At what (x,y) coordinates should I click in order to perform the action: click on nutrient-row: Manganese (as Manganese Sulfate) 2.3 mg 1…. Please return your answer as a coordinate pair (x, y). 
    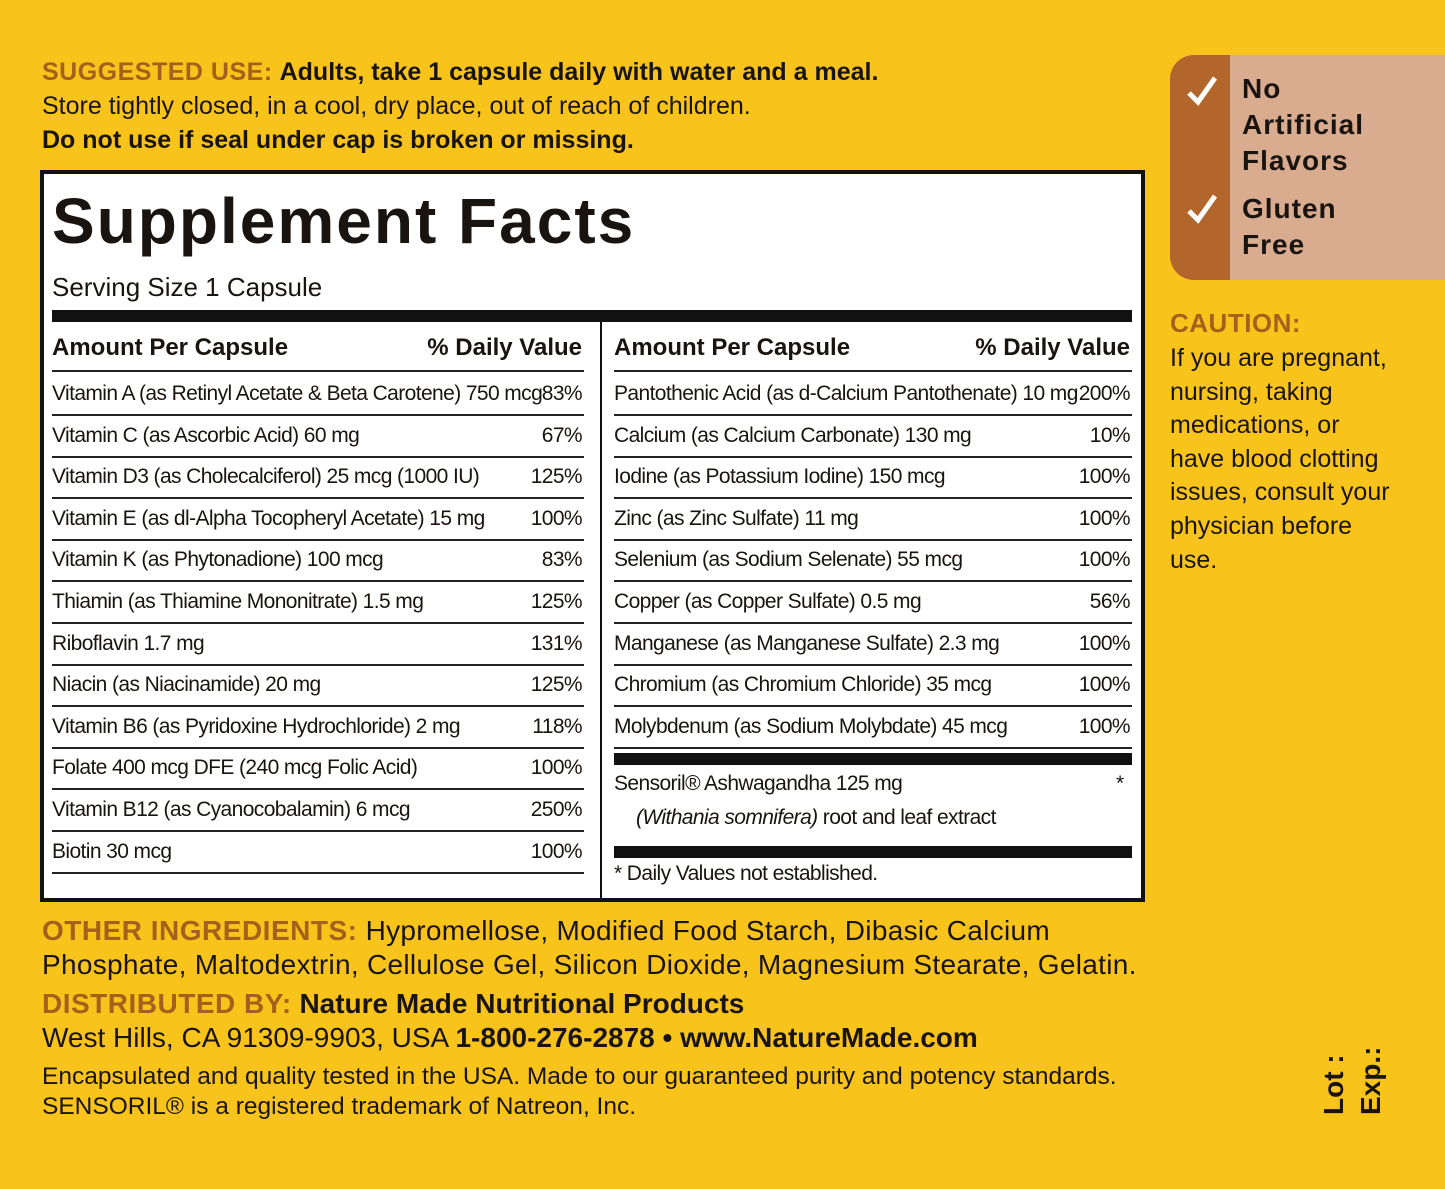
    Looking at the image, I should click on (873, 645).